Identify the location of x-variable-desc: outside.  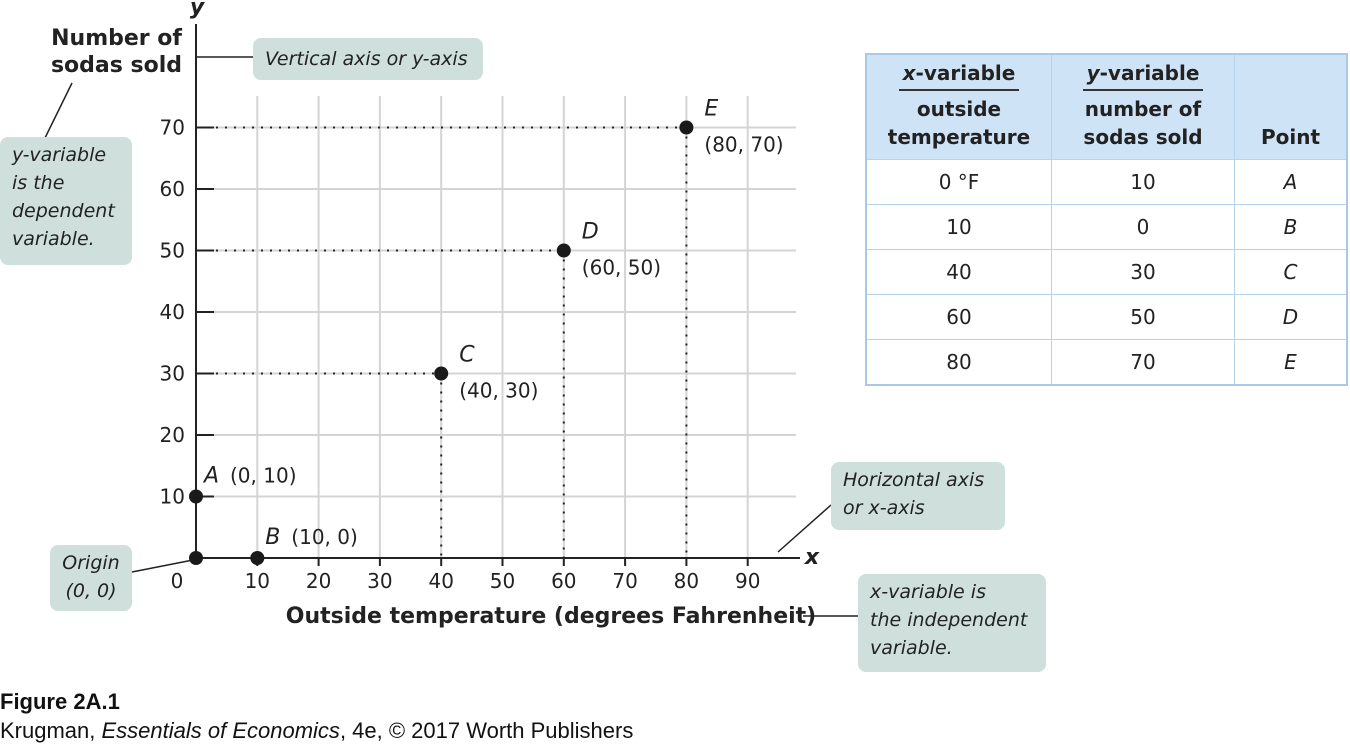
(959, 109).